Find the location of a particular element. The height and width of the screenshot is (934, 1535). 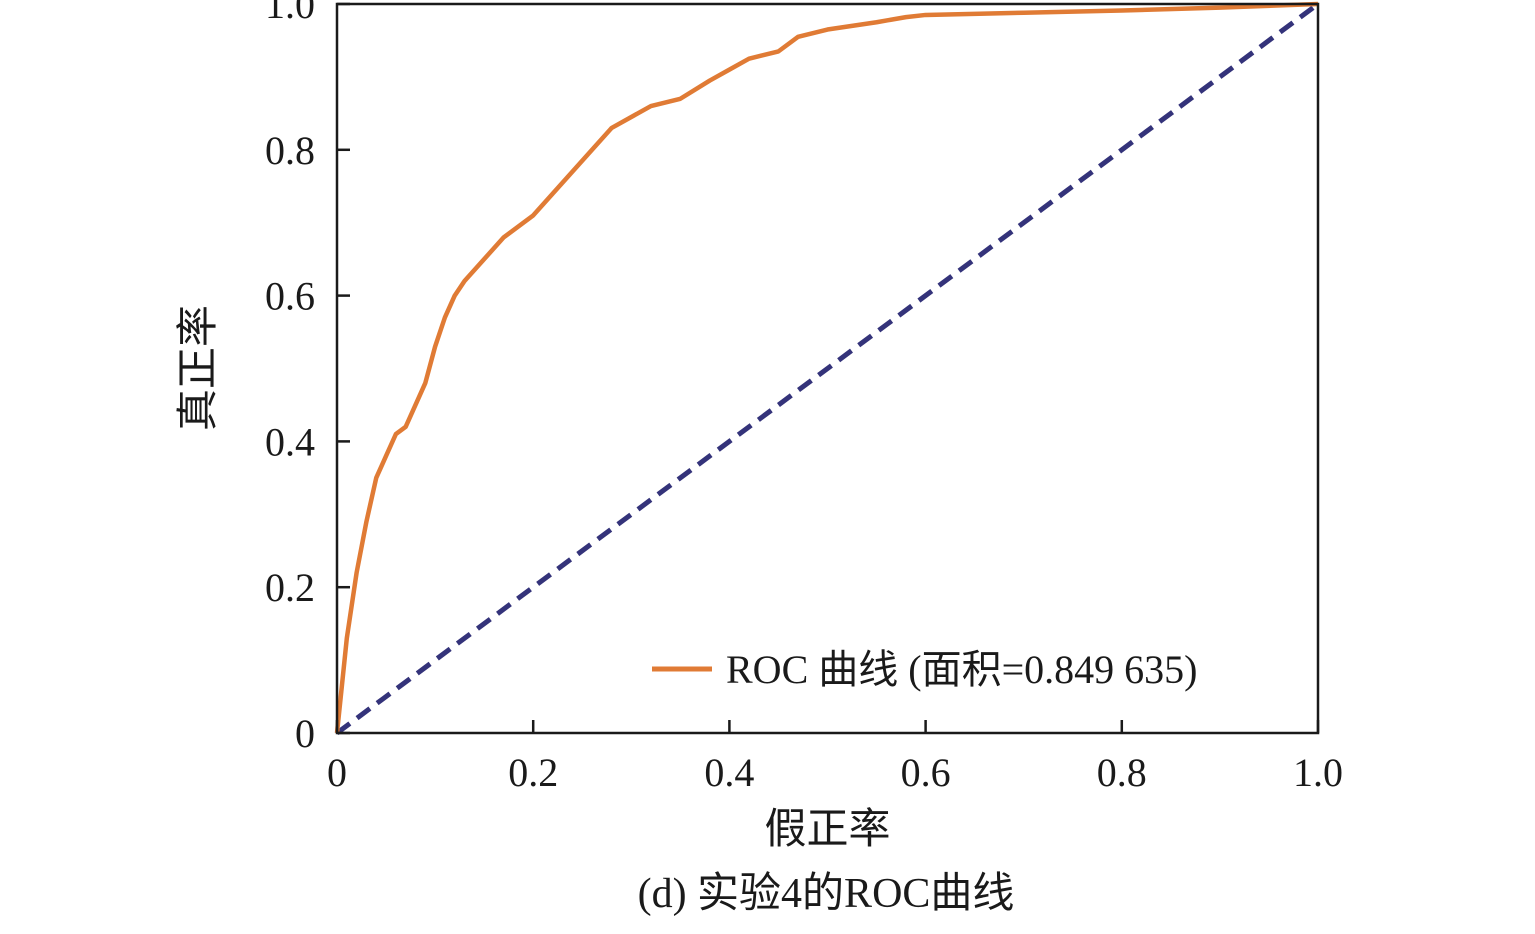

y-tick-label: 0 is located at coordinates (305, 733).